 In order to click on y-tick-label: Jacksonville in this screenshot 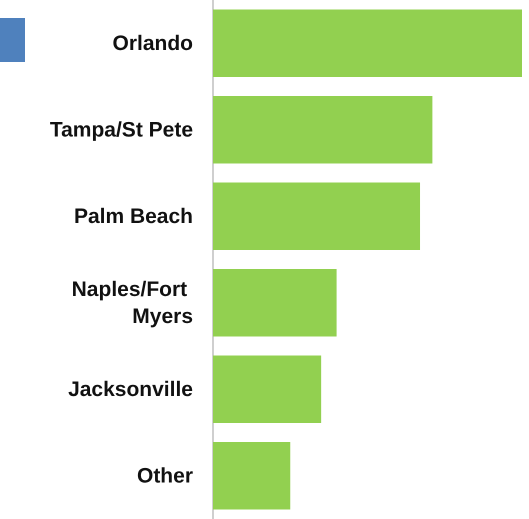, I will do `click(130, 389)`.